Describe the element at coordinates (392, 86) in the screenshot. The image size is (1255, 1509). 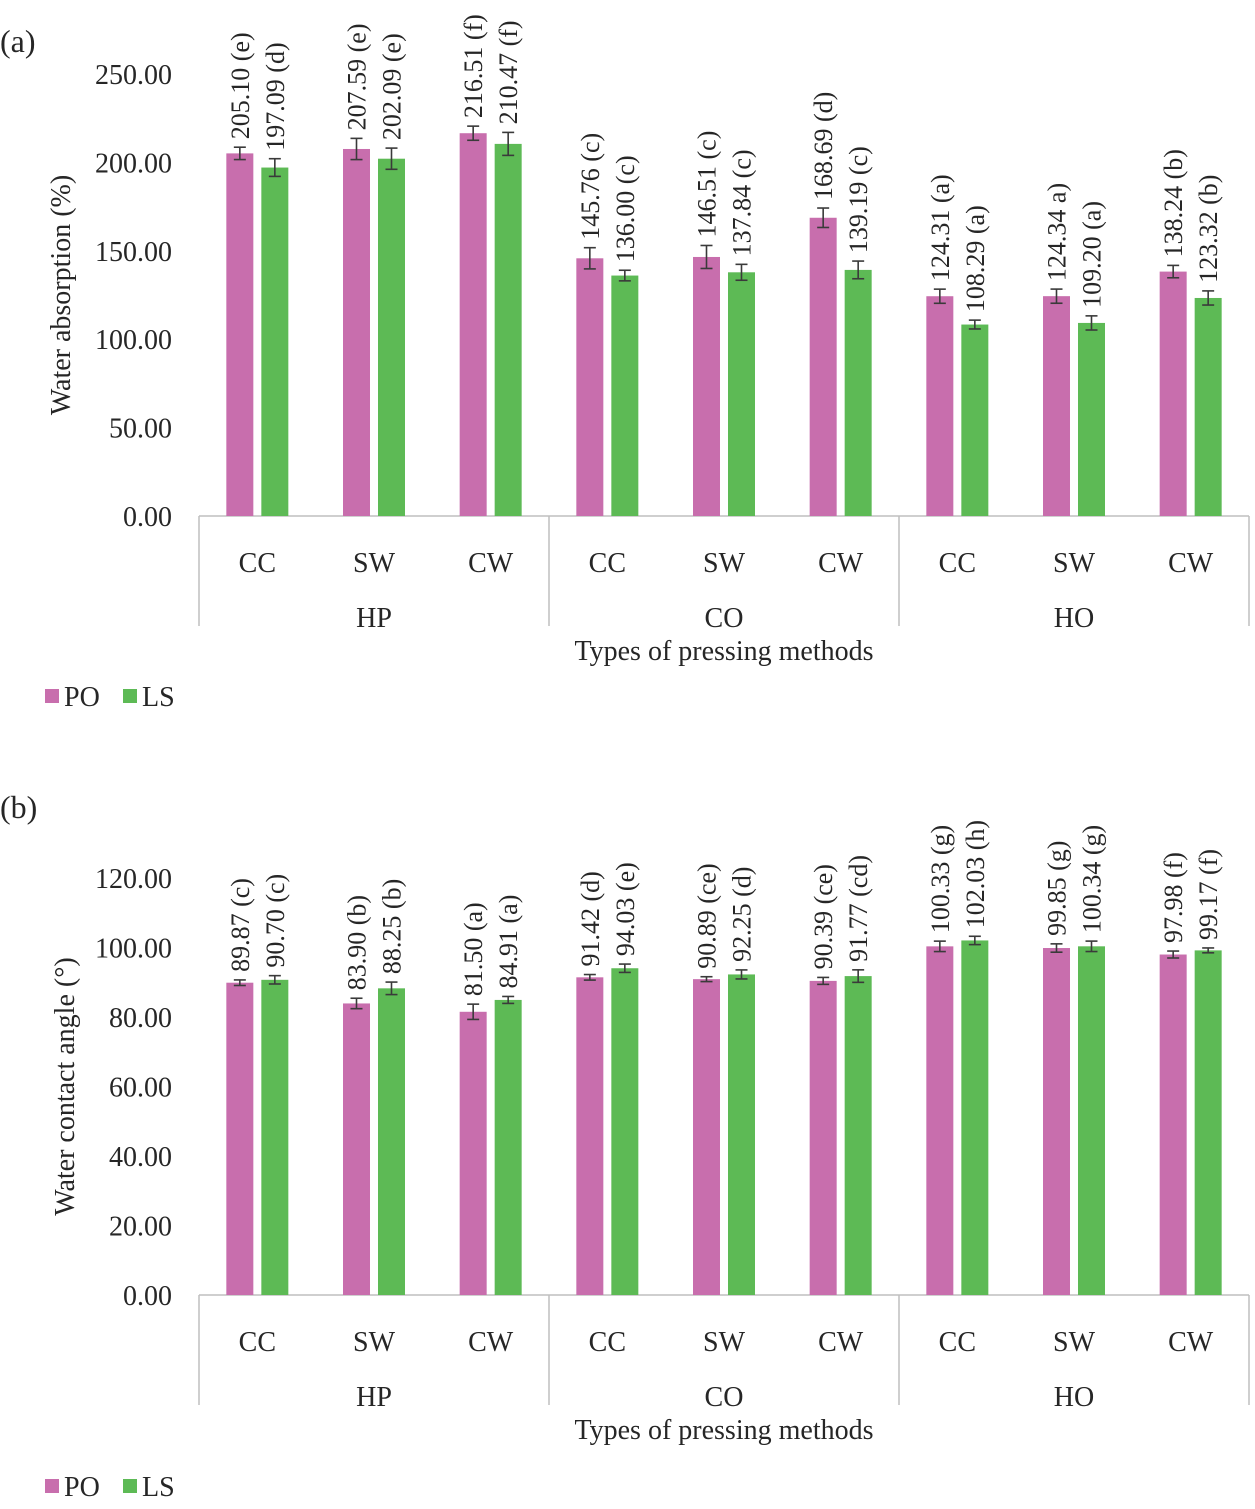
I see `data-label: 202.09 (e)` at that location.